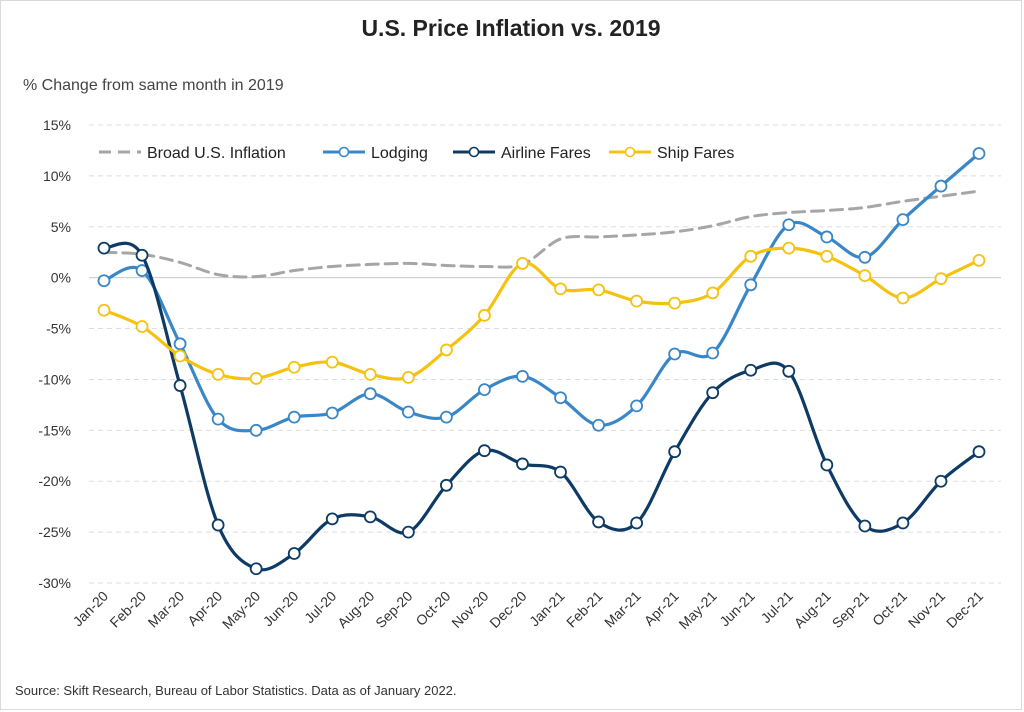 The width and height of the screenshot is (1024, 712). What do you see at coordinates (661, 608) in the screenshot?
I see `x-tick-label: Apr-21` at bounding box center [661, 608].